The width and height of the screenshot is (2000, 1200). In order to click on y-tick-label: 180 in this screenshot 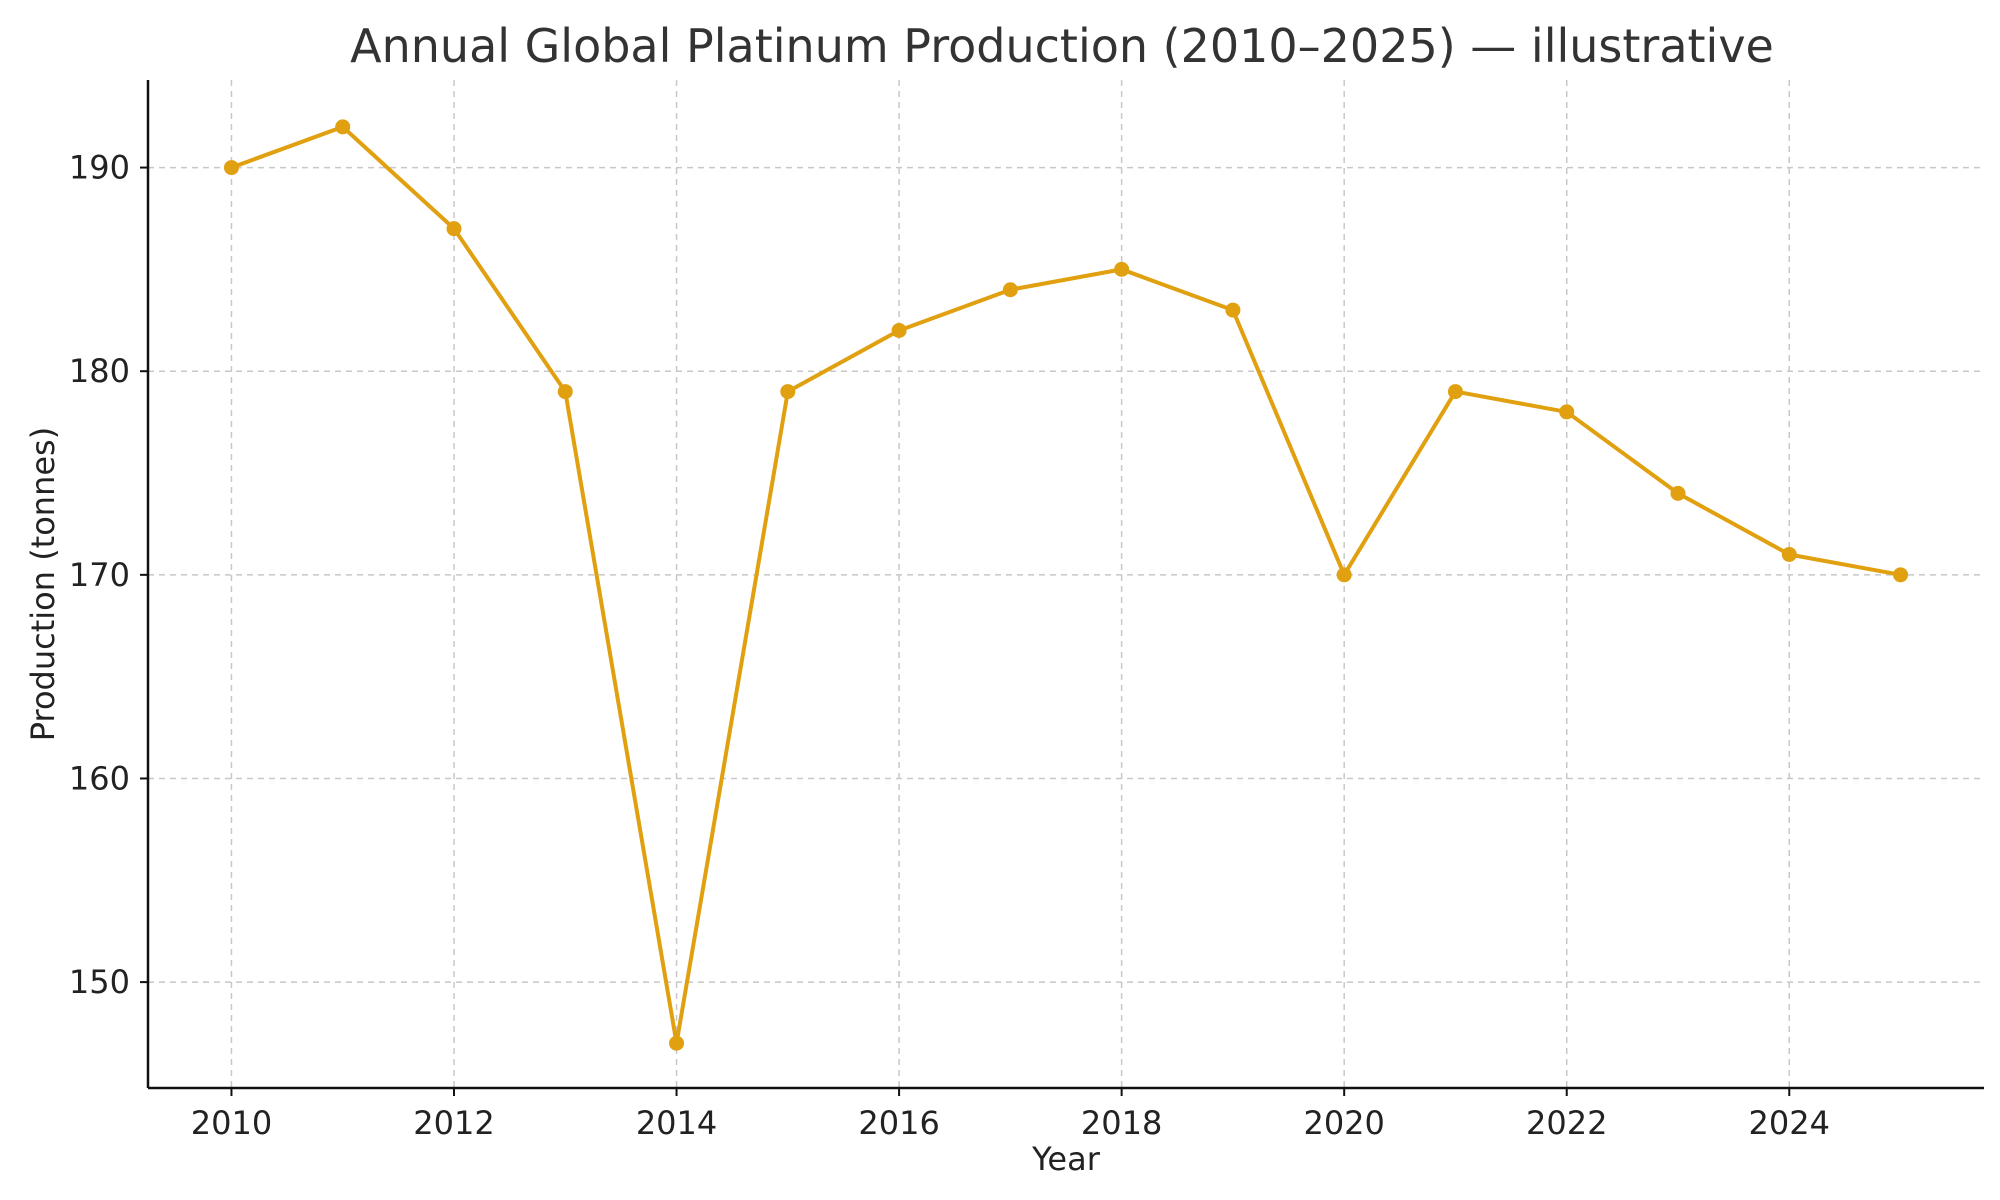, I will do `click(99, 371)`.